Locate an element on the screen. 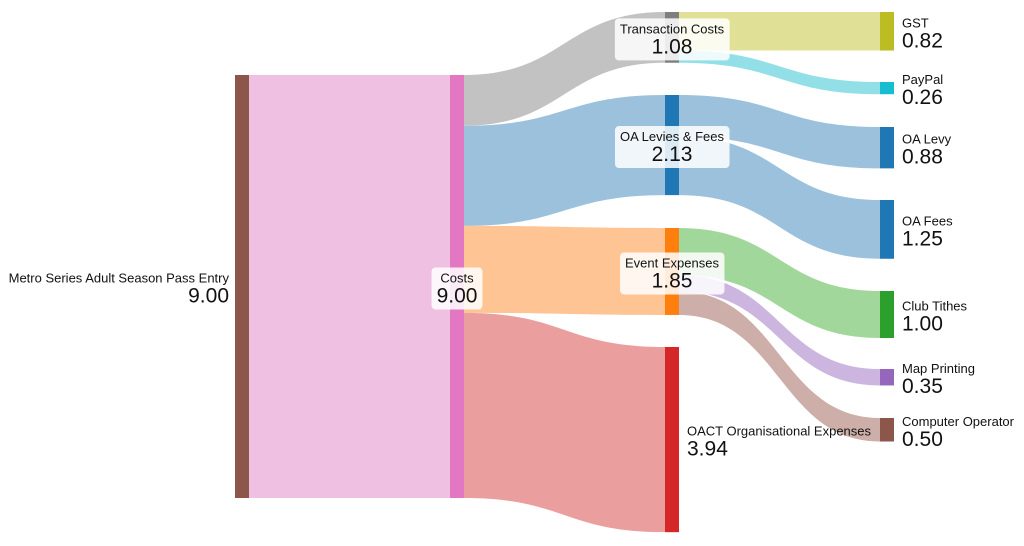 The height and width of the screenshot is (546, 1024). node-bar-tithes is located at coordinates (887, 314).